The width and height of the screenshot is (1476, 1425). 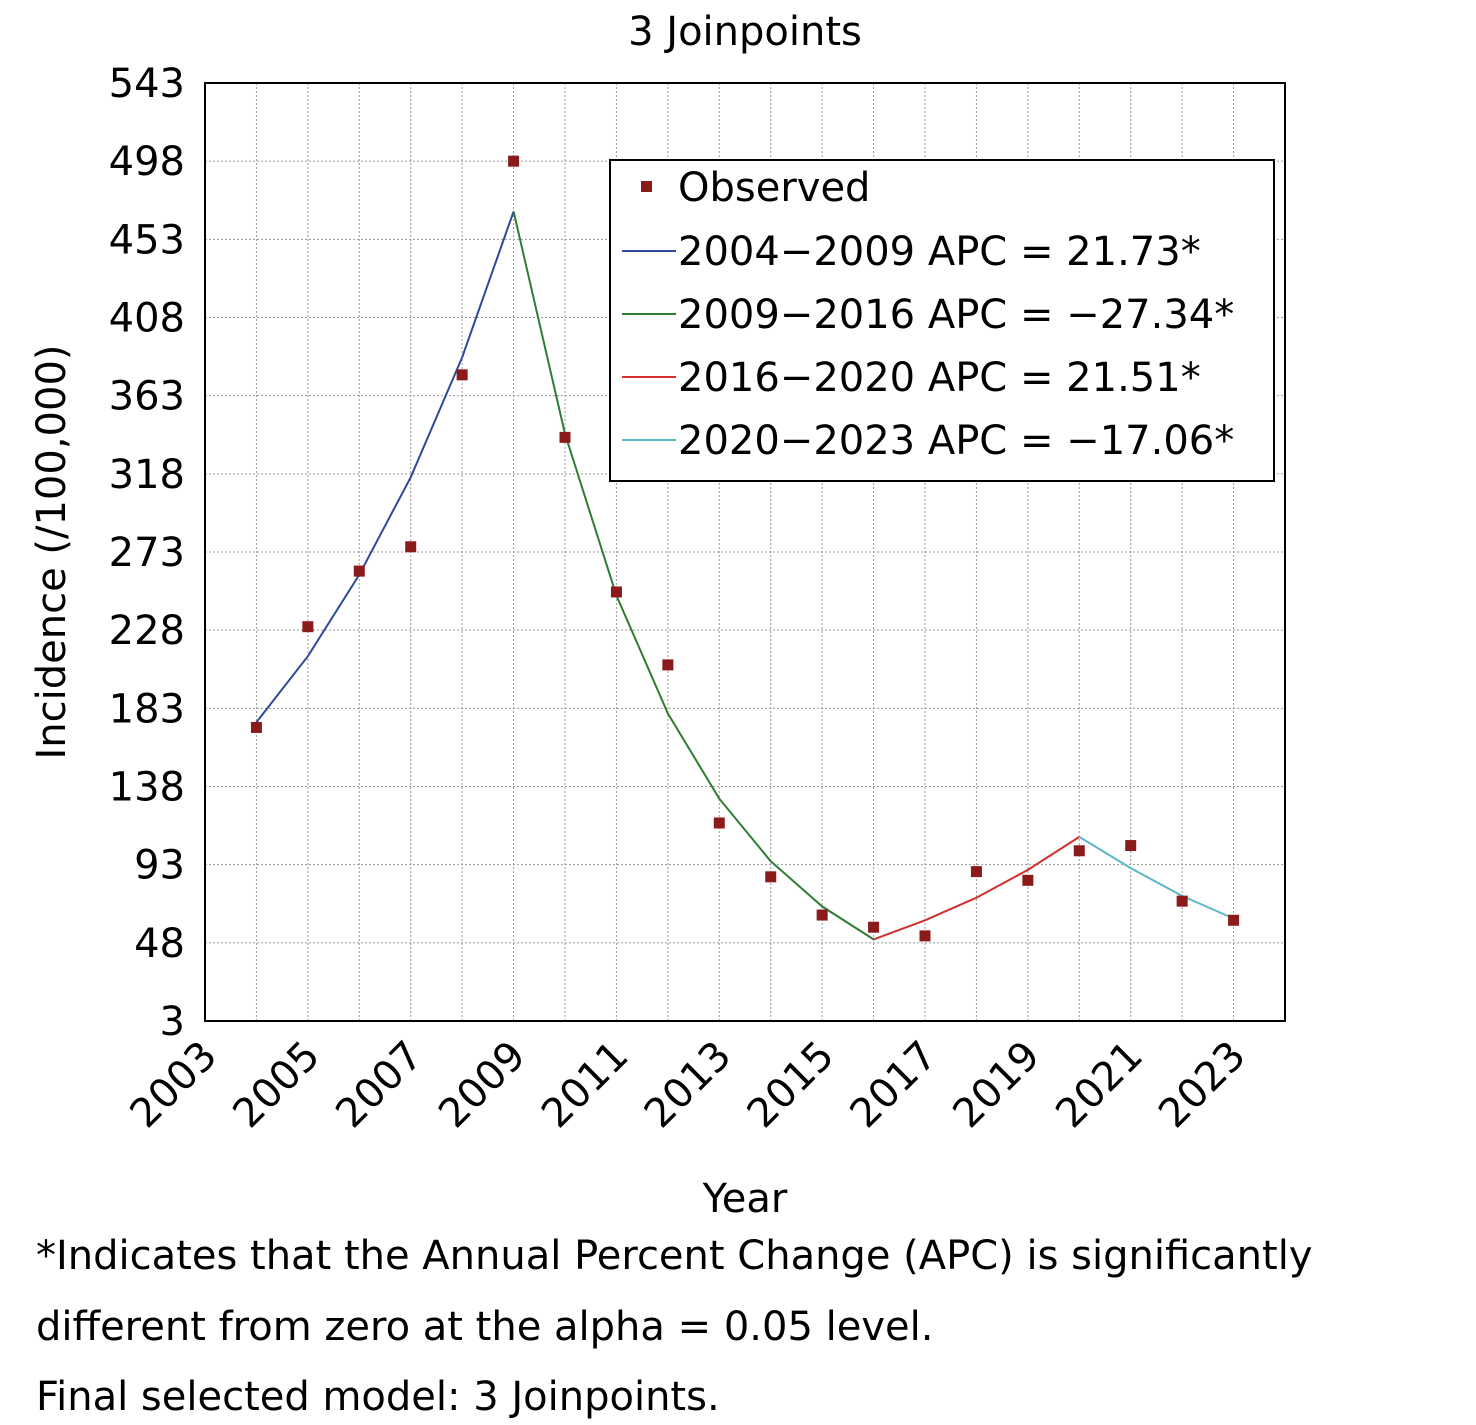 I want to click on chart-title: 3 Joinpoints, so click(x=745, y=32).